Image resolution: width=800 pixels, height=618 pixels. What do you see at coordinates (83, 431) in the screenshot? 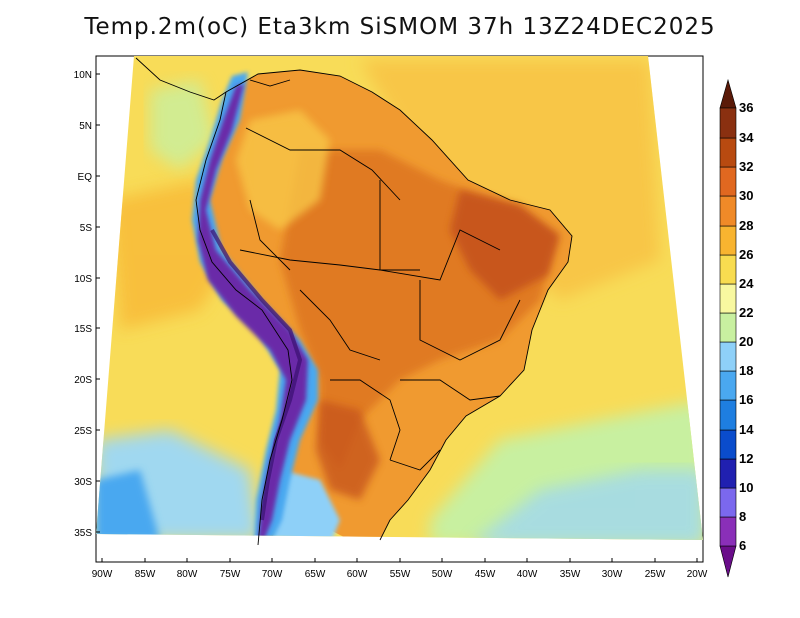
I see `lat-label-25s: 25S` at bounding box center [83, 431].